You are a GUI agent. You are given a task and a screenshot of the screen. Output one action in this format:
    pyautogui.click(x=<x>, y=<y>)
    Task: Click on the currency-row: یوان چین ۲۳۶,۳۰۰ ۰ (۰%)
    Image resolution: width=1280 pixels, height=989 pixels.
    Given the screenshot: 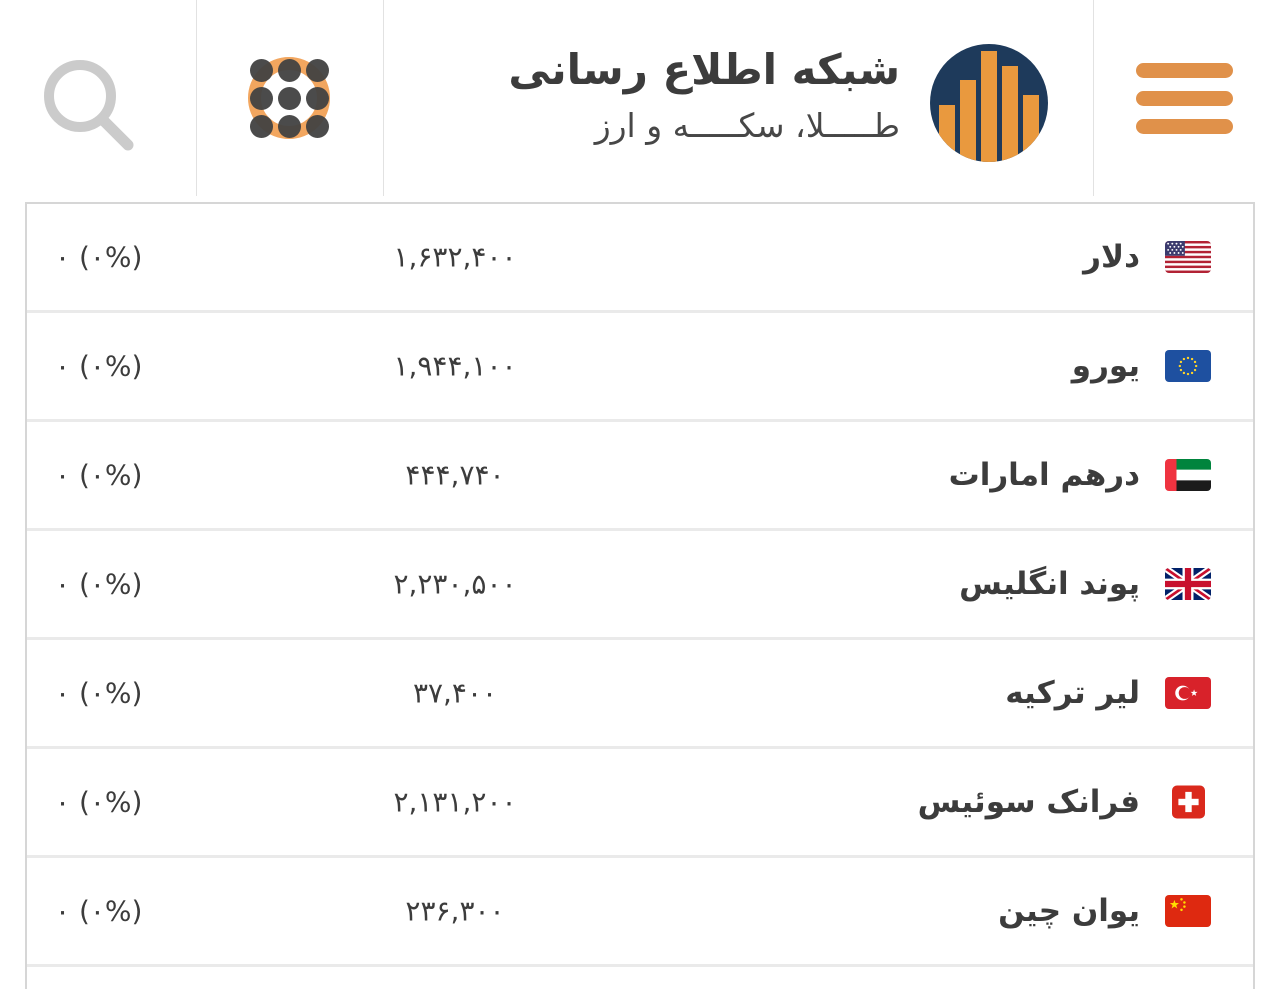 What is the action you would take?
    pyautogui.click(x=640, y=912)
    